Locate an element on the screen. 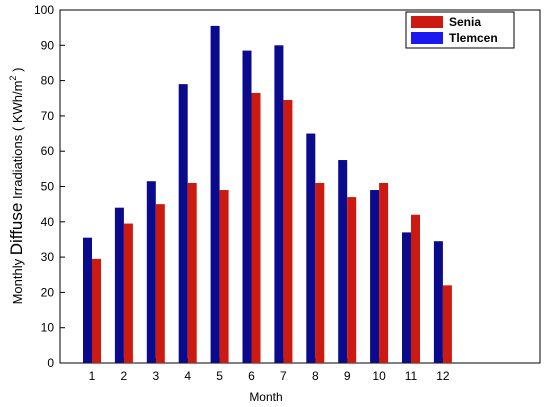 The width and height of the screenshot is (550, 407). y-tick-label: 10 is located at coordinates (48, 328).